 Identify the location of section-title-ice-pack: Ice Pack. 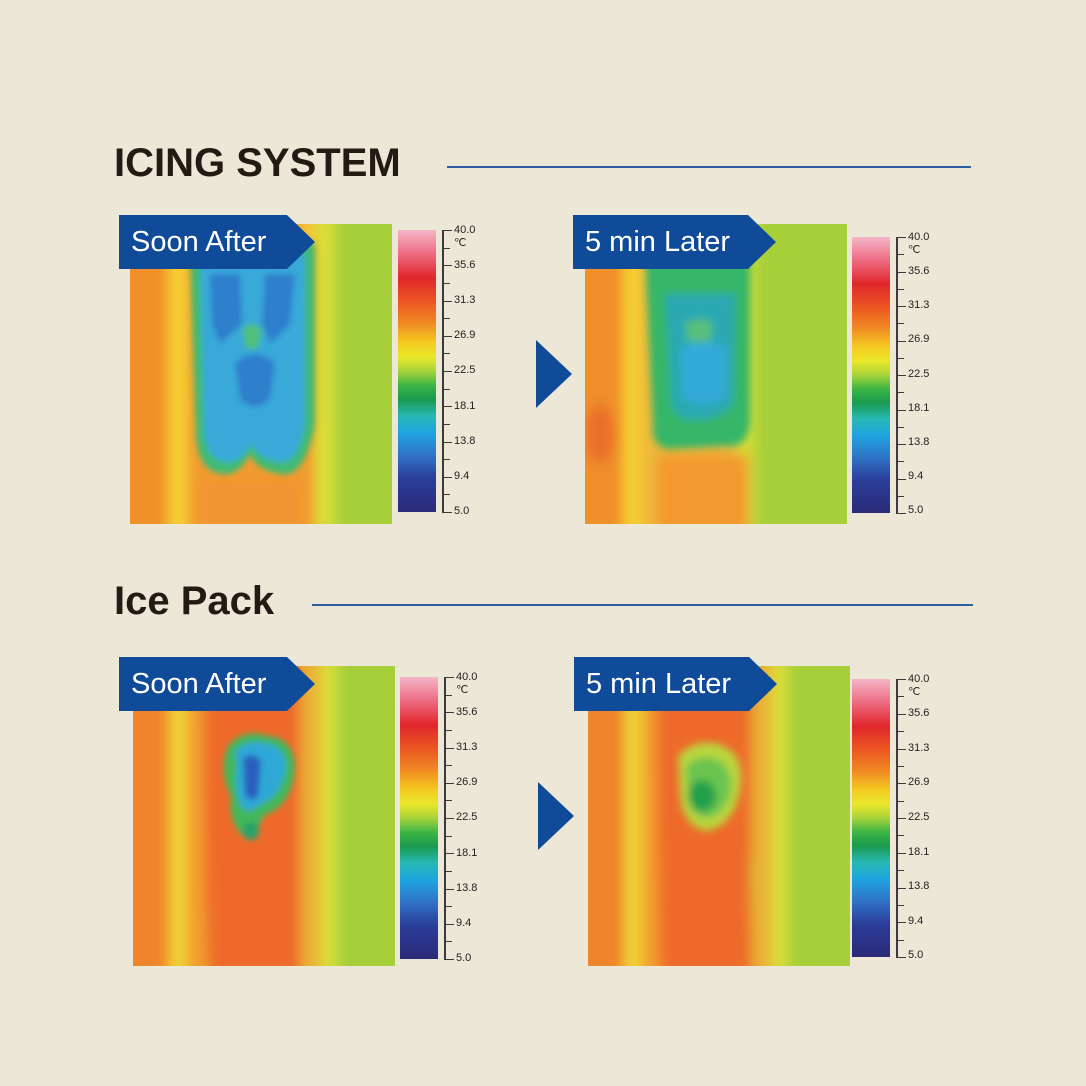
(194, 601).